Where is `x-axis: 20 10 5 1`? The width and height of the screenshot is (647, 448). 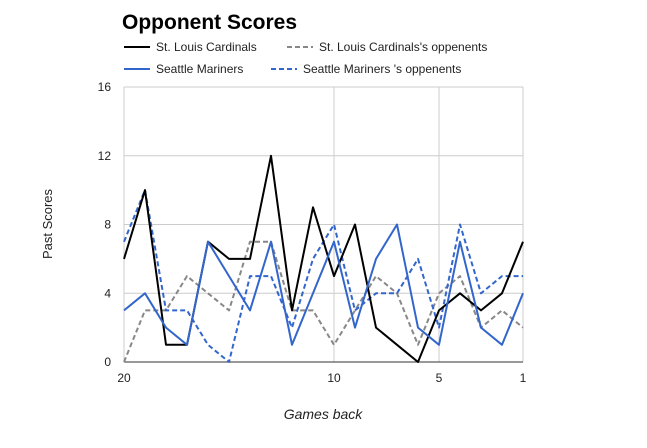 x-axis: 20 10 5 1 is located at coordinates (321, 378).